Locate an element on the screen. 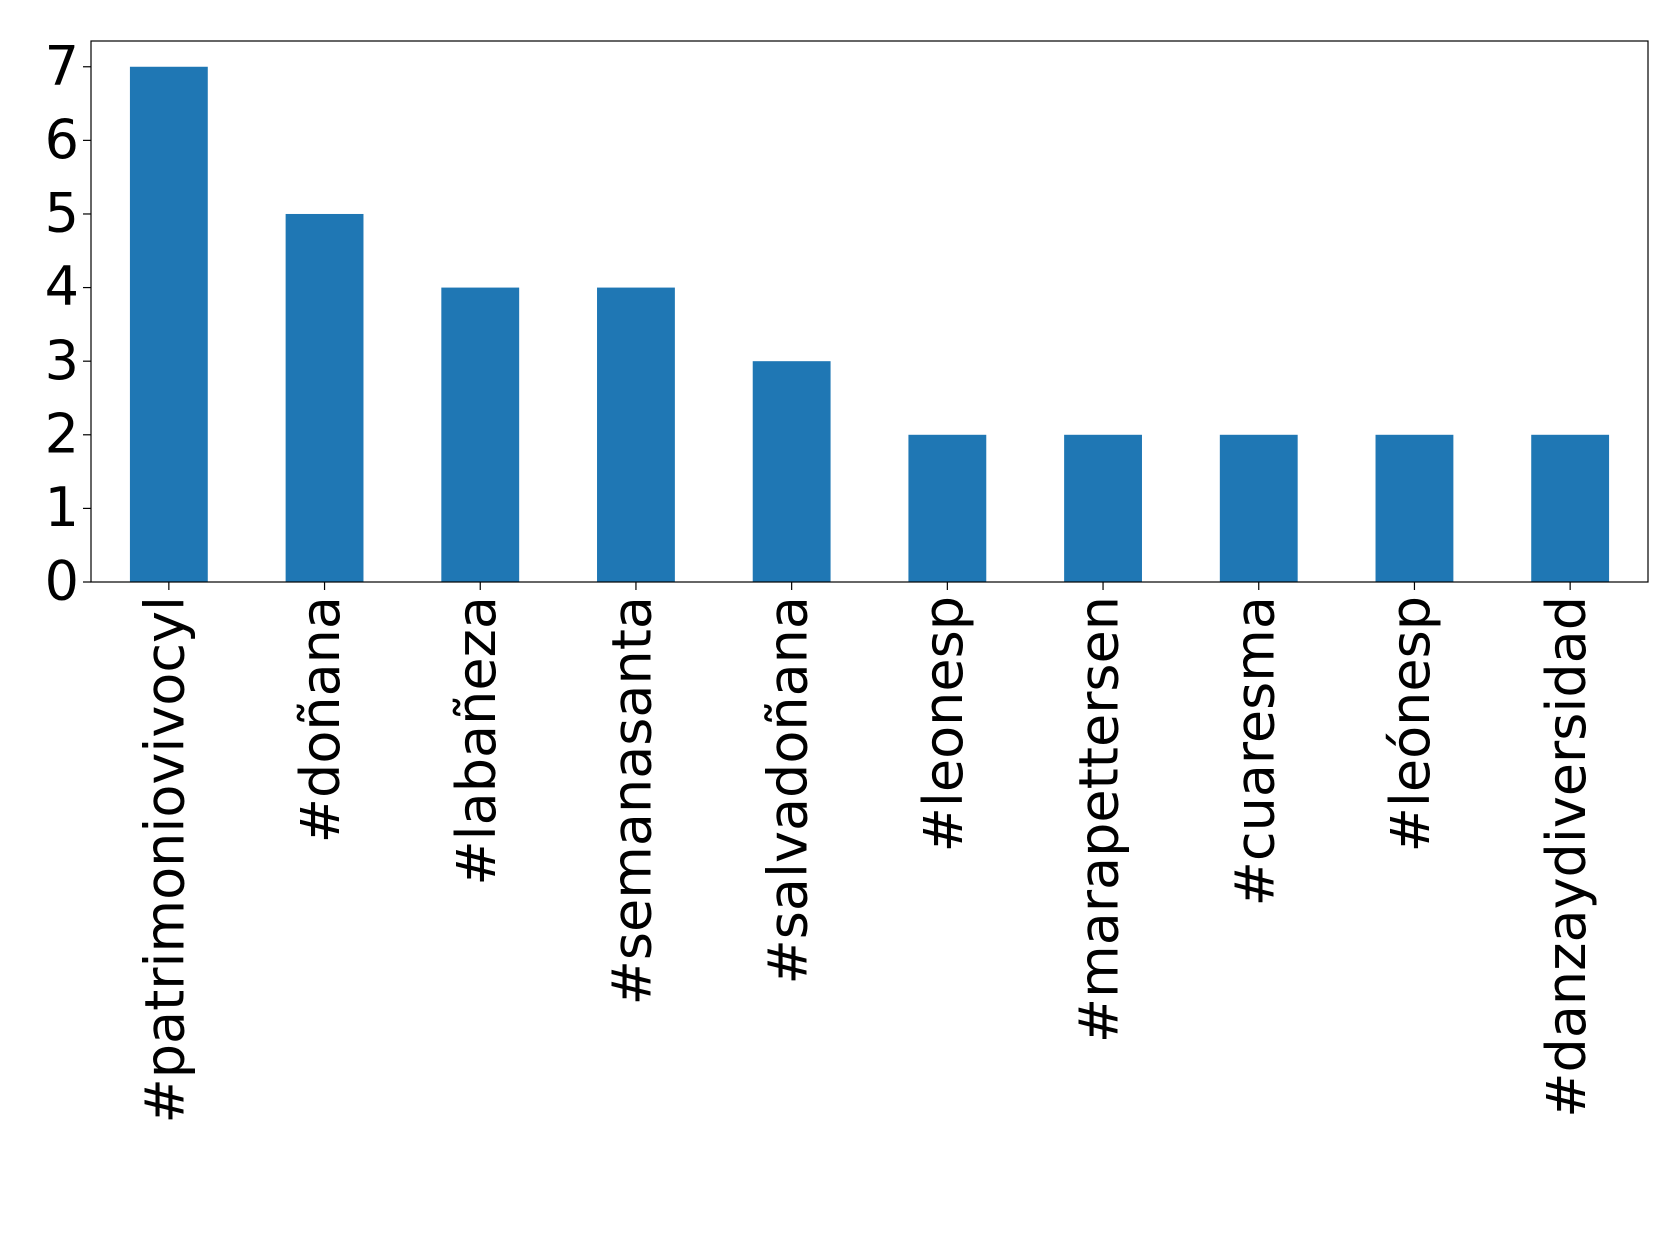 The image size is (1679, 1239). x-tick-label: #marapettersen is located at coordinates (1099, 819).